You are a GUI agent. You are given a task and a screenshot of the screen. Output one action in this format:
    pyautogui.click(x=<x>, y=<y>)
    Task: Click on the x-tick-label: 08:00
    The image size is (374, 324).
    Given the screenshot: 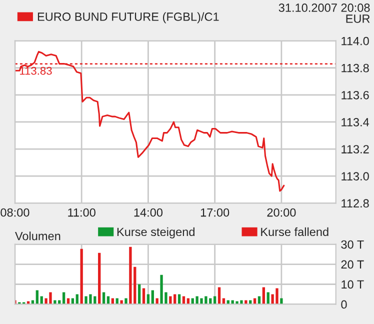 What is the action you would take?
    pyautogui.click(x=15, y=212)
    